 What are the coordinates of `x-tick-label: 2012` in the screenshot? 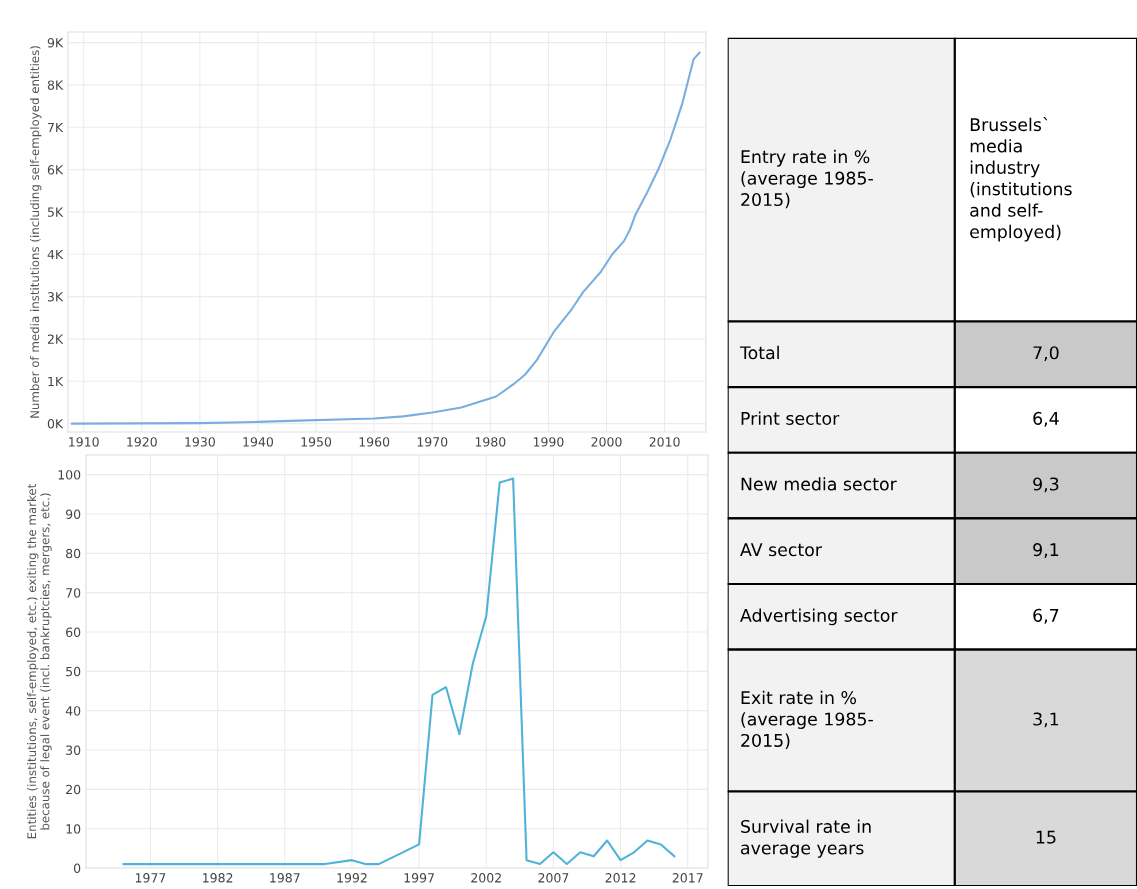 It's located at (620, 878).